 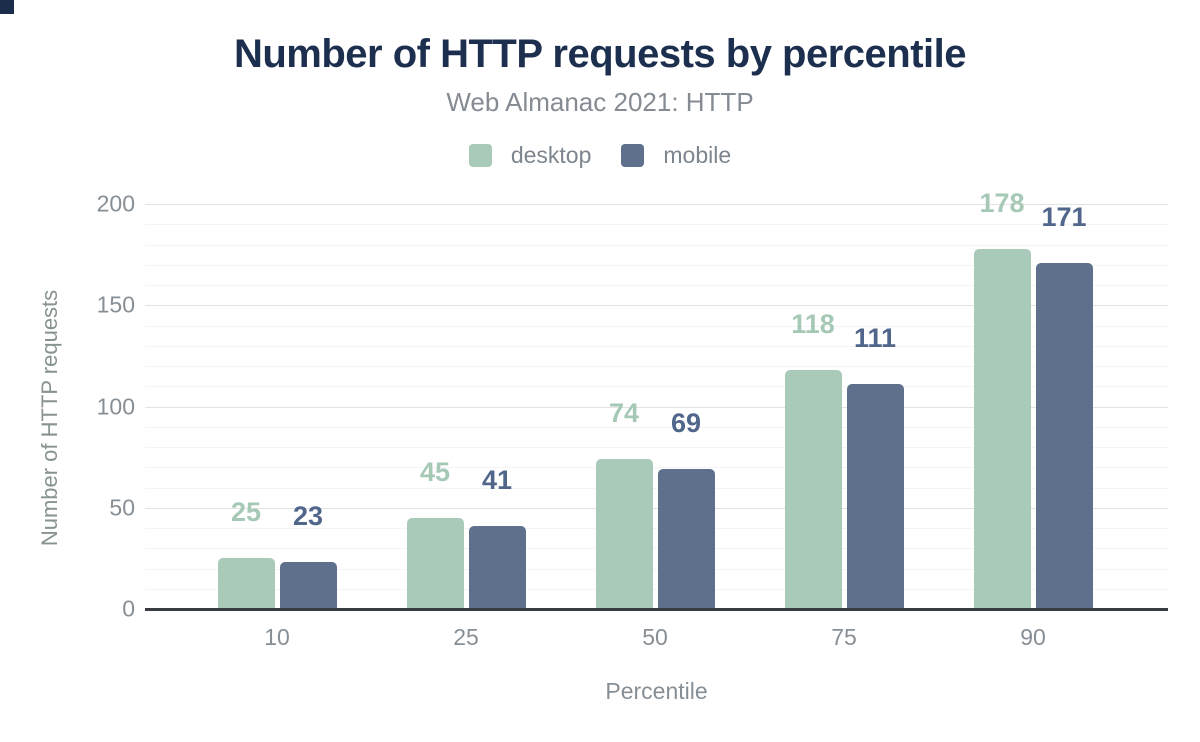 I want to click on desktop-swatch-icon, so click(x=480, y=155).